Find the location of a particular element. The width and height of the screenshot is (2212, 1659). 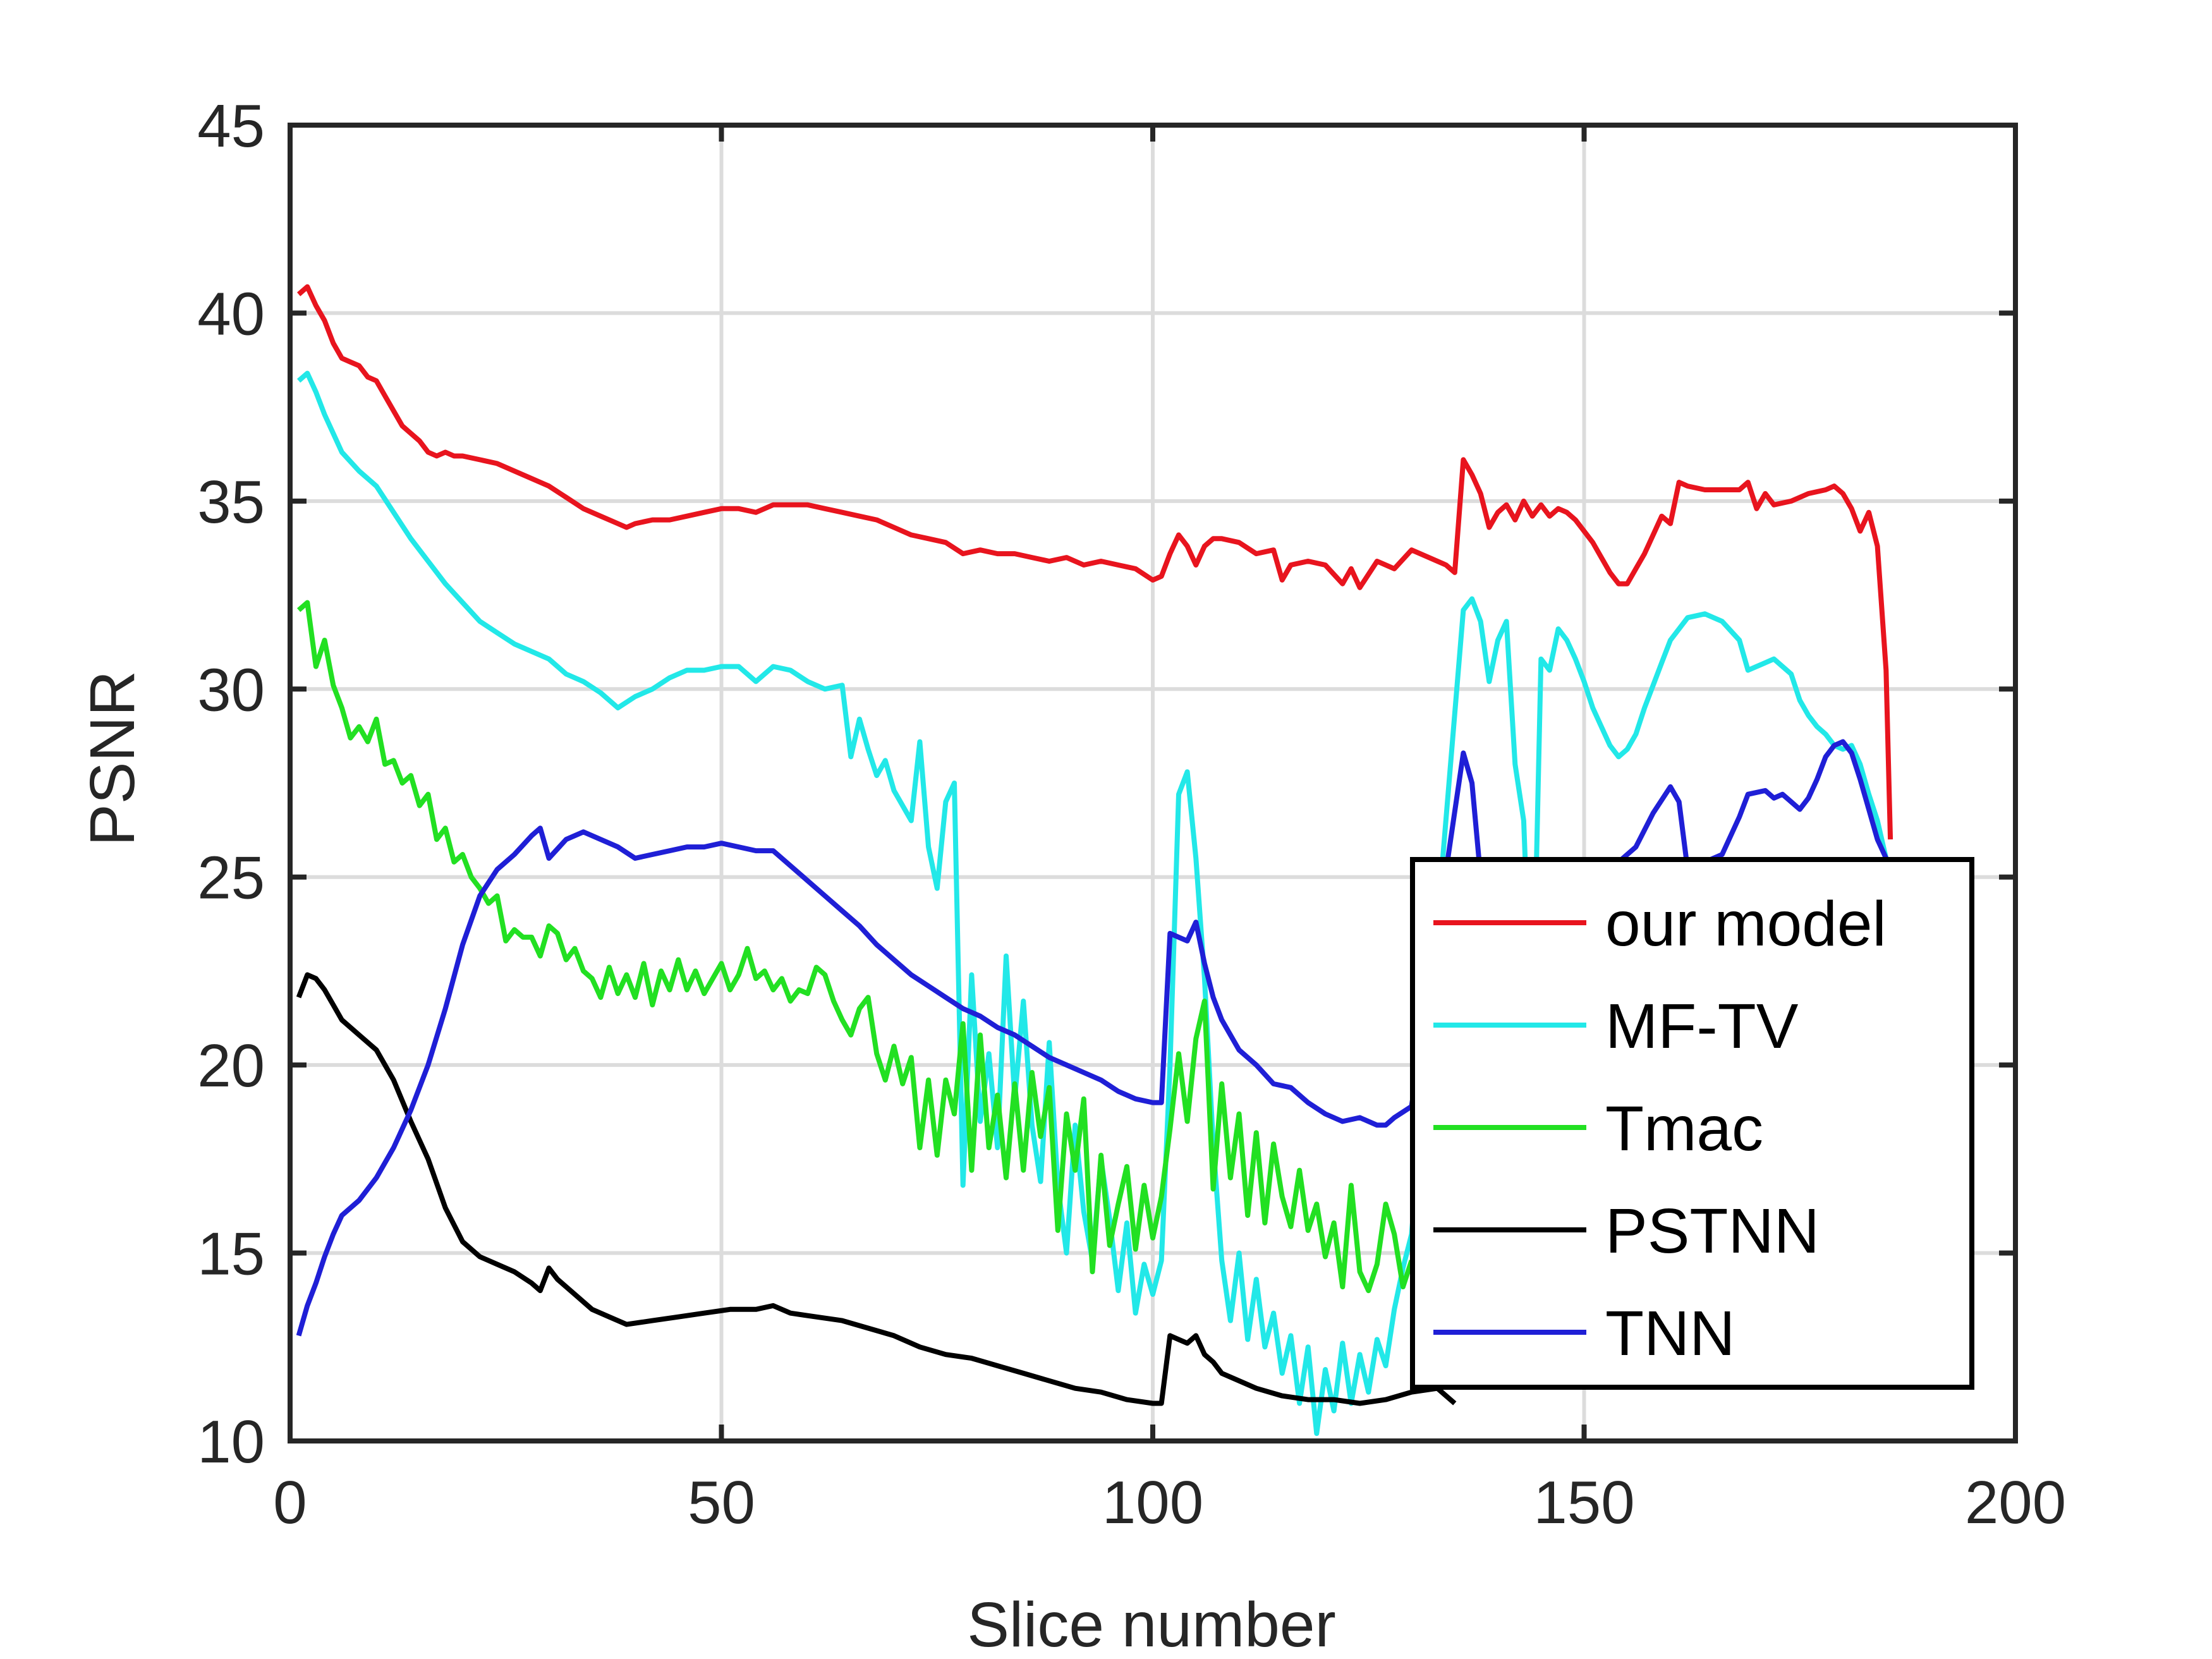

y-tick-label: 15 is located at coordinates (231, 1254).